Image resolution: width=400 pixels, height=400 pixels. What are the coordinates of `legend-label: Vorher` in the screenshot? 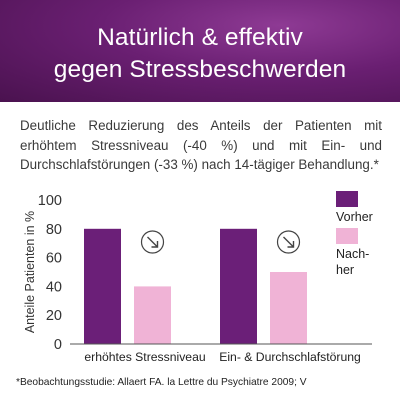 It's located at (354, 217).